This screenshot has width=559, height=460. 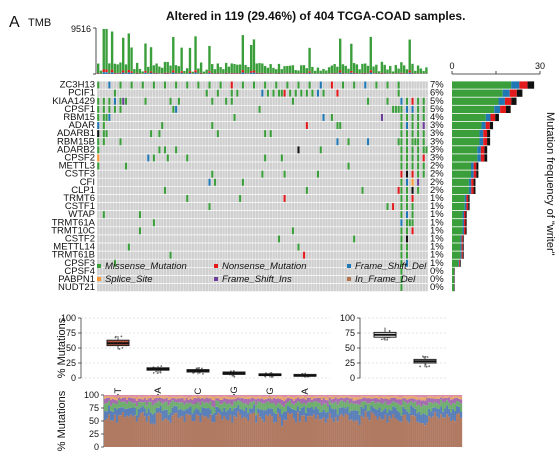 What do you see at coordinates (437, 174) in the screenshot?
I see `gene-percentage: 2%` at bounding box center [437, 174].